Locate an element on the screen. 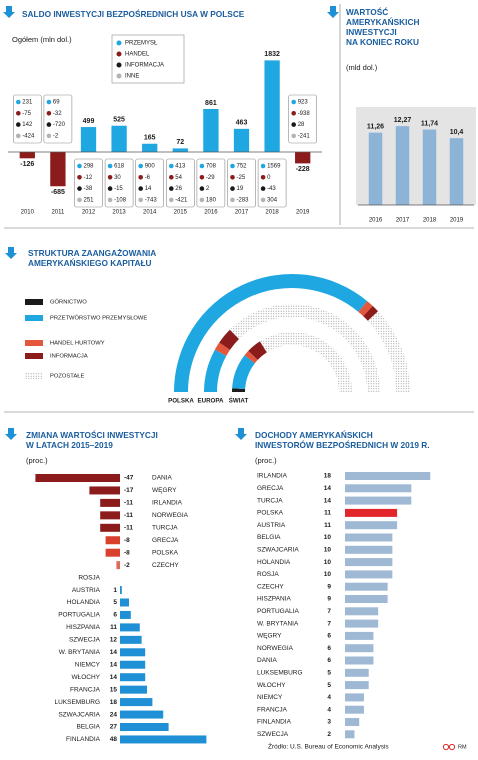 The width and height of the screenshot is (478, 760). breakdown-value: 69 is located at coordinates (56, 103).